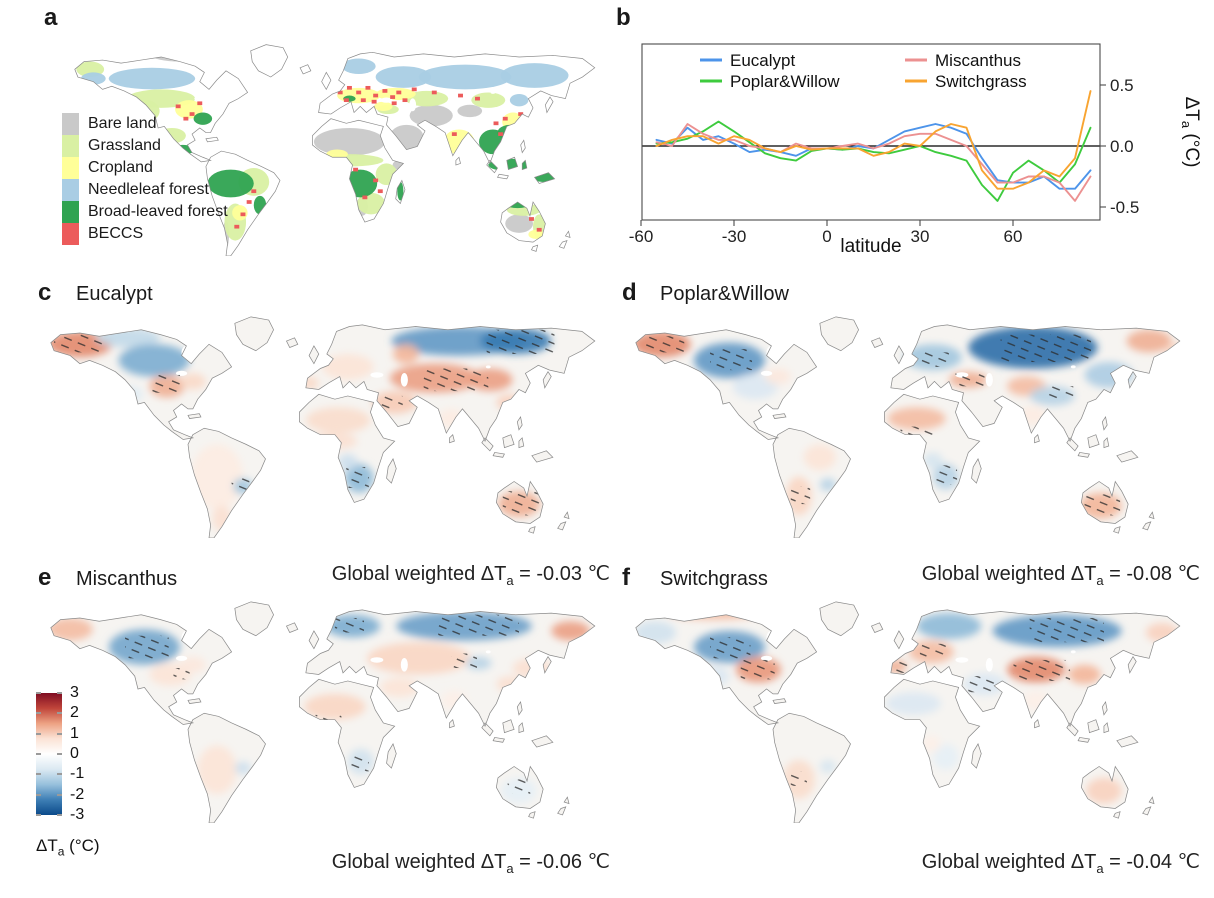 The image size is (1214, 898). What do you see at coordinates (907, 712) in the screenshot?
I see `anomaly-map-switchgrass` at bounding box center [907, 712].